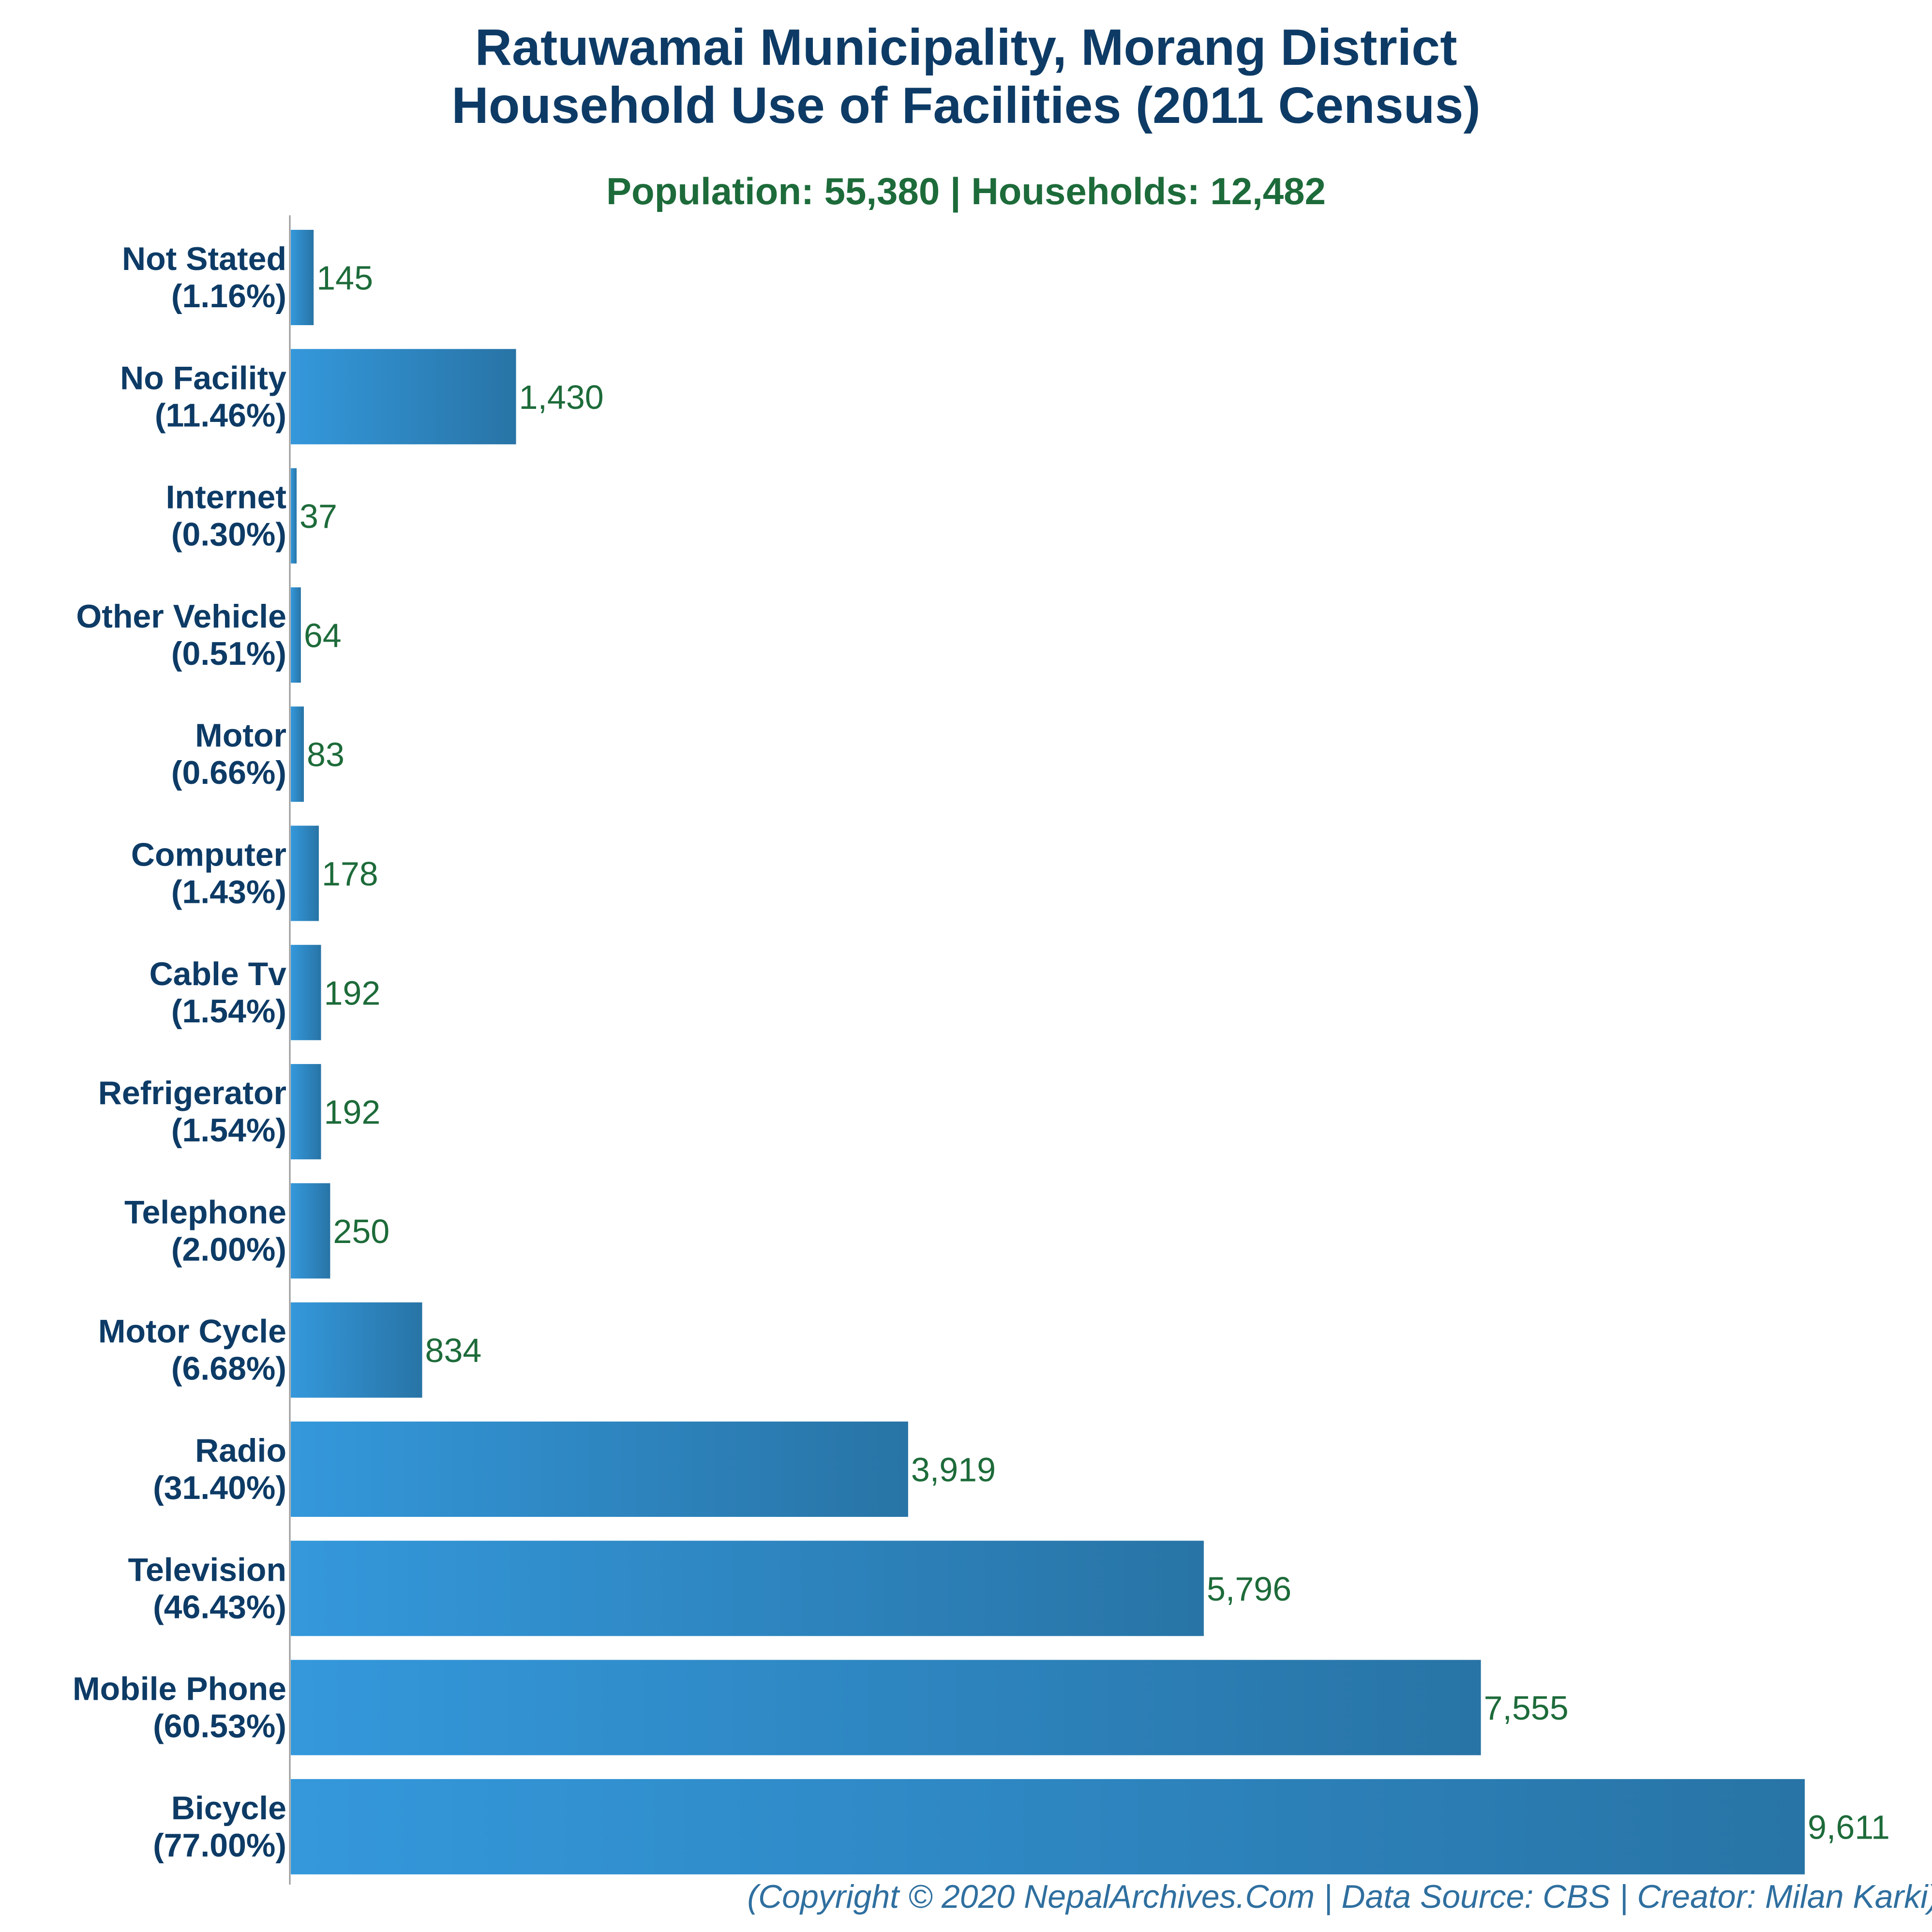 This screenshot has height=1932, width=1932. What do you see at coordinates (599, 1469) in the screenshot?
I see `bar-radio` at bounding box center [599, 1469].